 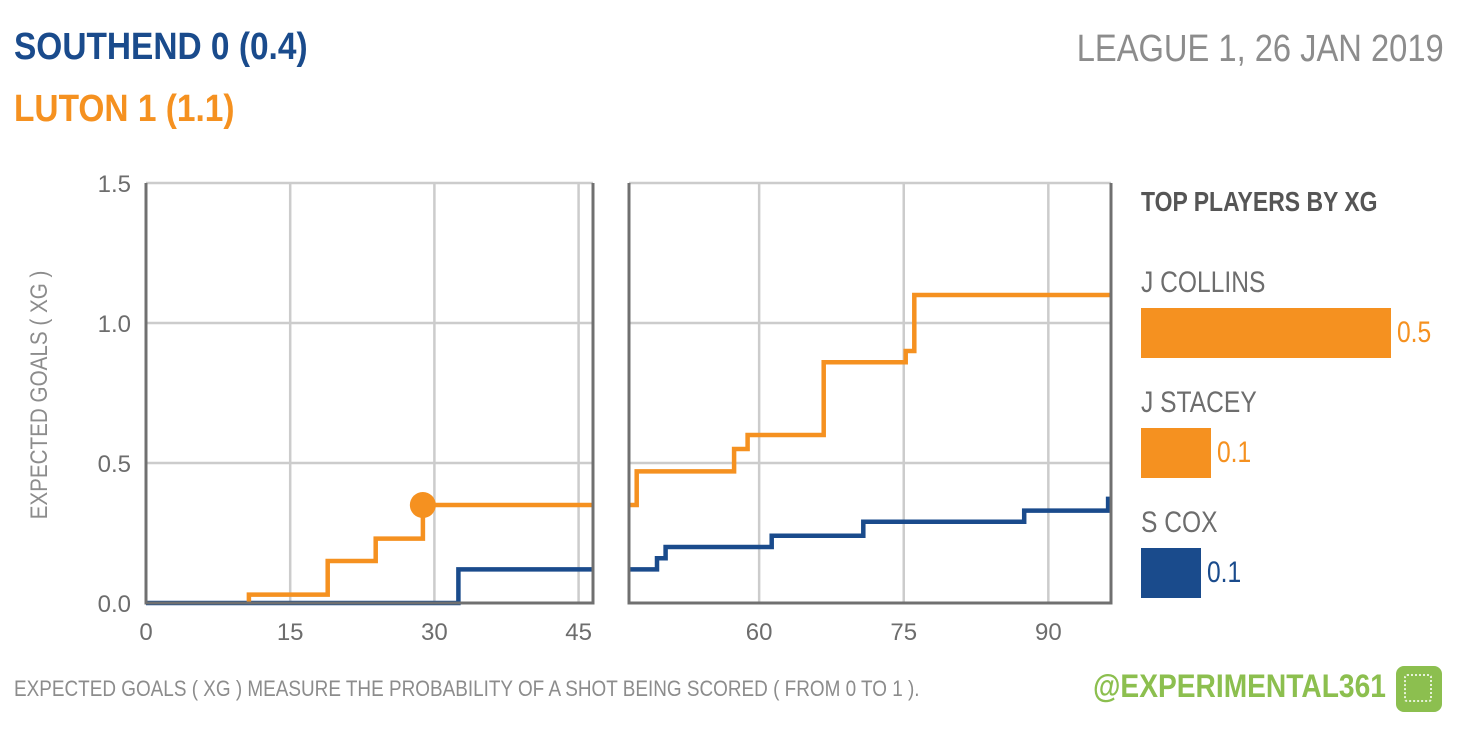 What do you see at coordinates (124, 109) in the screenshot?
I see `away-team-score: LUTON 1 (1.1)` at bounding box center [124, 109].